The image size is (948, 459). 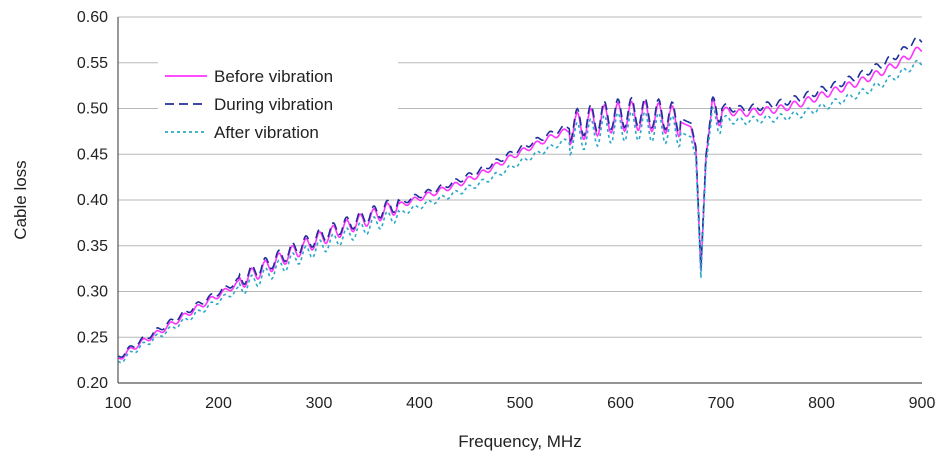 I want to click on x-tick-label: 900, so click(x=922, y=403).